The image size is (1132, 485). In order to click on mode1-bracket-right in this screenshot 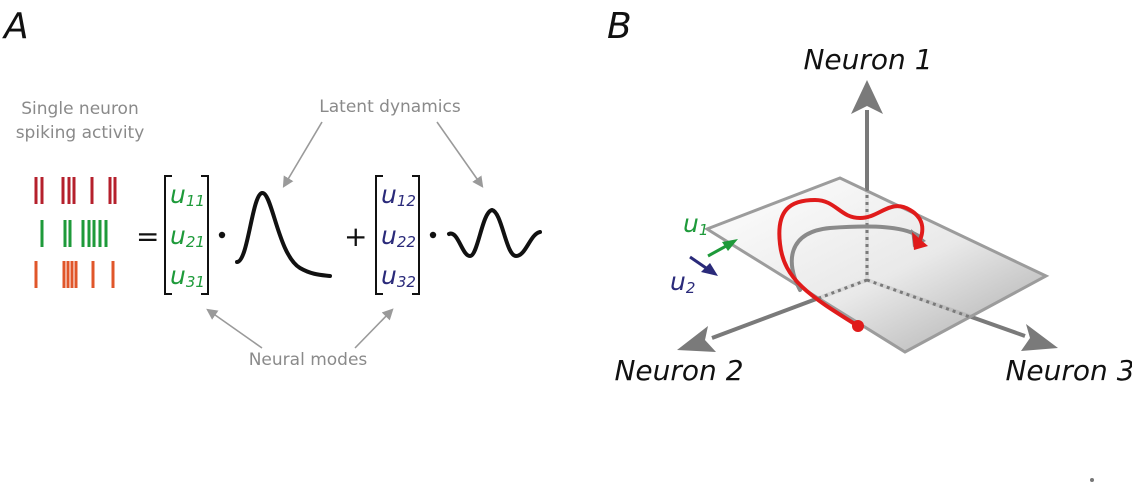, I will do `click(205, 235)`.